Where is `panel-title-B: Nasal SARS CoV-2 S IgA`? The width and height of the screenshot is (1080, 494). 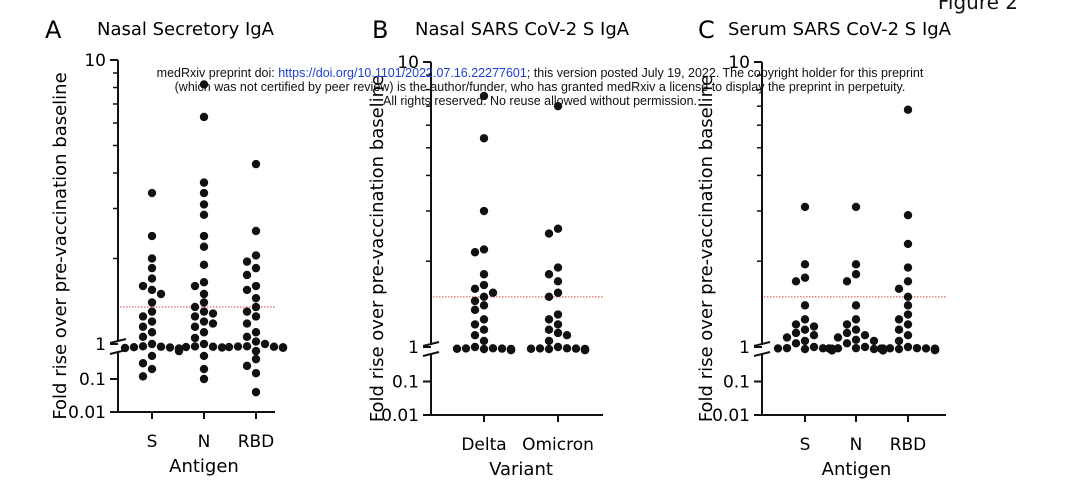
panel-title-B: Nasal SARS CoV-2 S IgA is located at coordinates (522, 29).